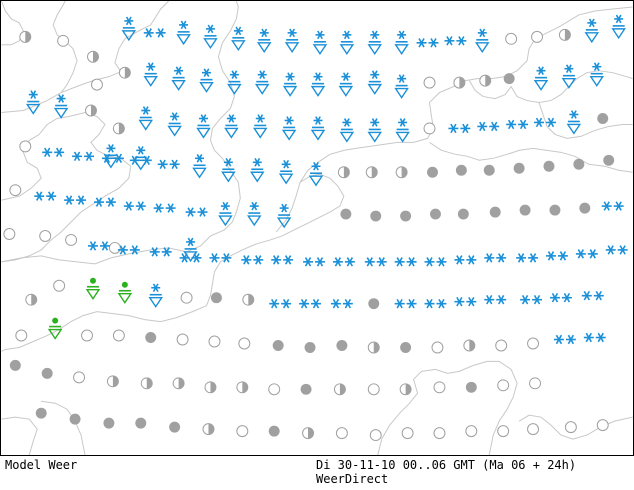 Image resolution: width=634 pixels, height=490 pixels. Describe the element at coordinates (352, 479) in the screenshot. I see `data-source: WeerDirect` at that location.